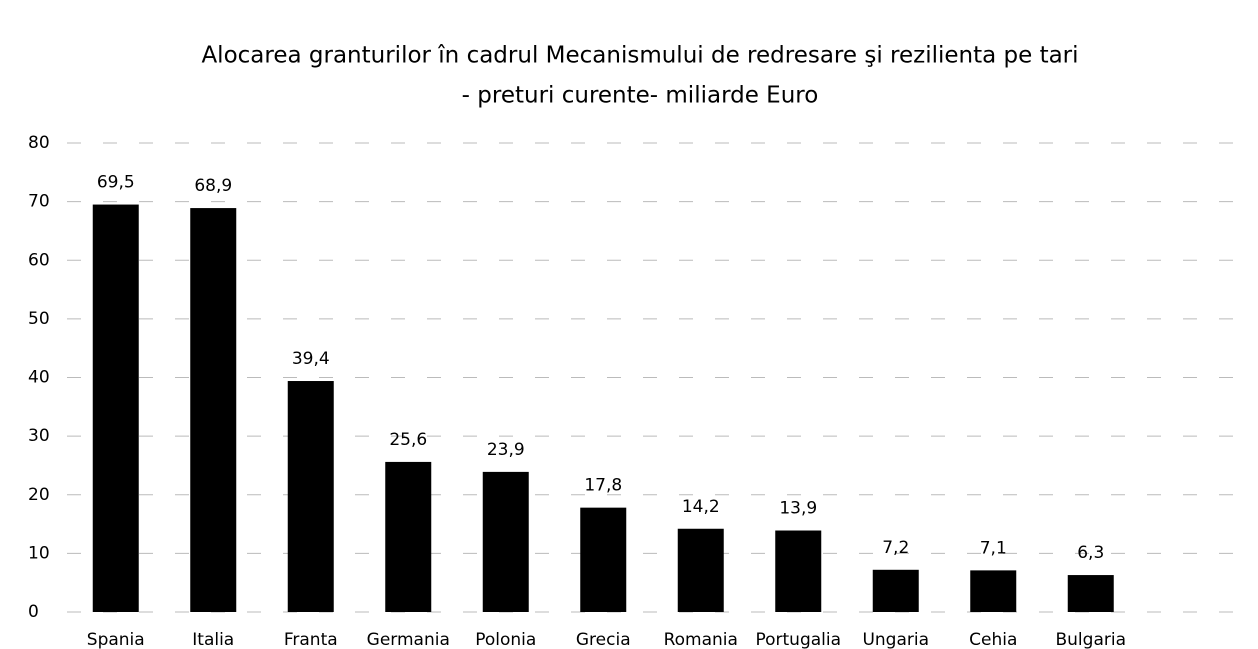 The width and height of the screenshot is (1258, 649). Describe the element at coordinates (213, 186) in the screenshot. I see `data-label: 68,9` at that location.